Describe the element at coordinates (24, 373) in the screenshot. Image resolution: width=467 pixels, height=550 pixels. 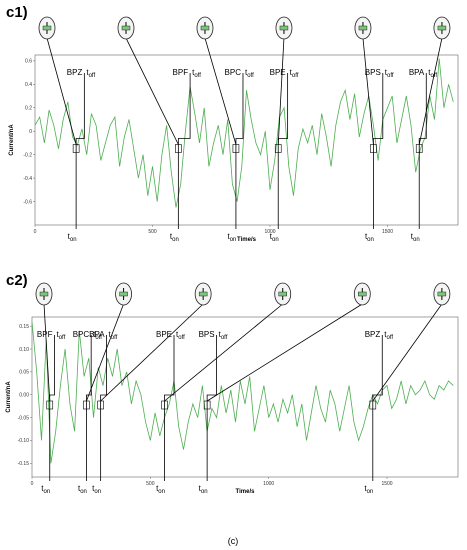
I see `y-tick-label: 0.05` at that location.